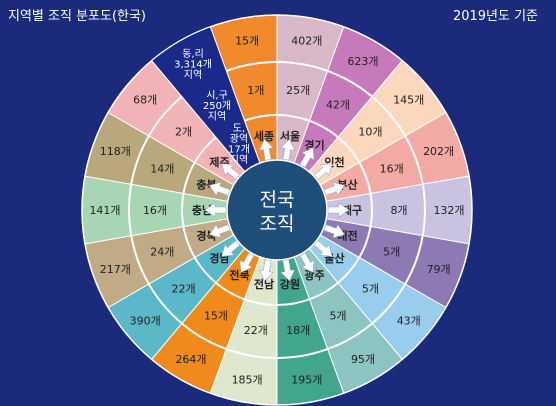  Describe the element at coordinates (239, 128) in the screenshot. I see `center-stack-province-line: 도,` at that location.